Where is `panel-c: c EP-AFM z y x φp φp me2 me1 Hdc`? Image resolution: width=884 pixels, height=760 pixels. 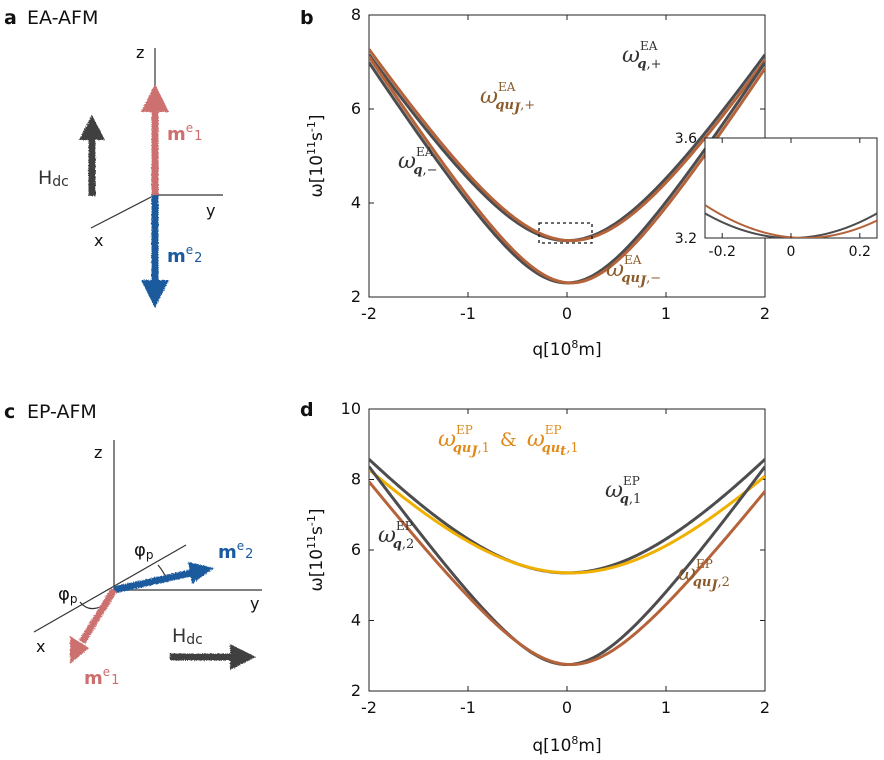
panel-c: c EP-AFM z y x φp φp me2 me1 Hdc is located at coordinates (133, 545).